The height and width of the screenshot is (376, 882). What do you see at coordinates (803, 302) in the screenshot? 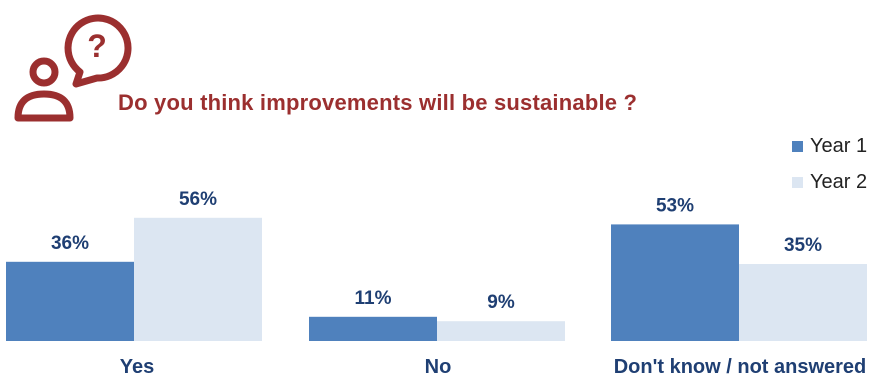
I see `bar-year2-don-t-know-not-answered` at bounding box center [803, 302].